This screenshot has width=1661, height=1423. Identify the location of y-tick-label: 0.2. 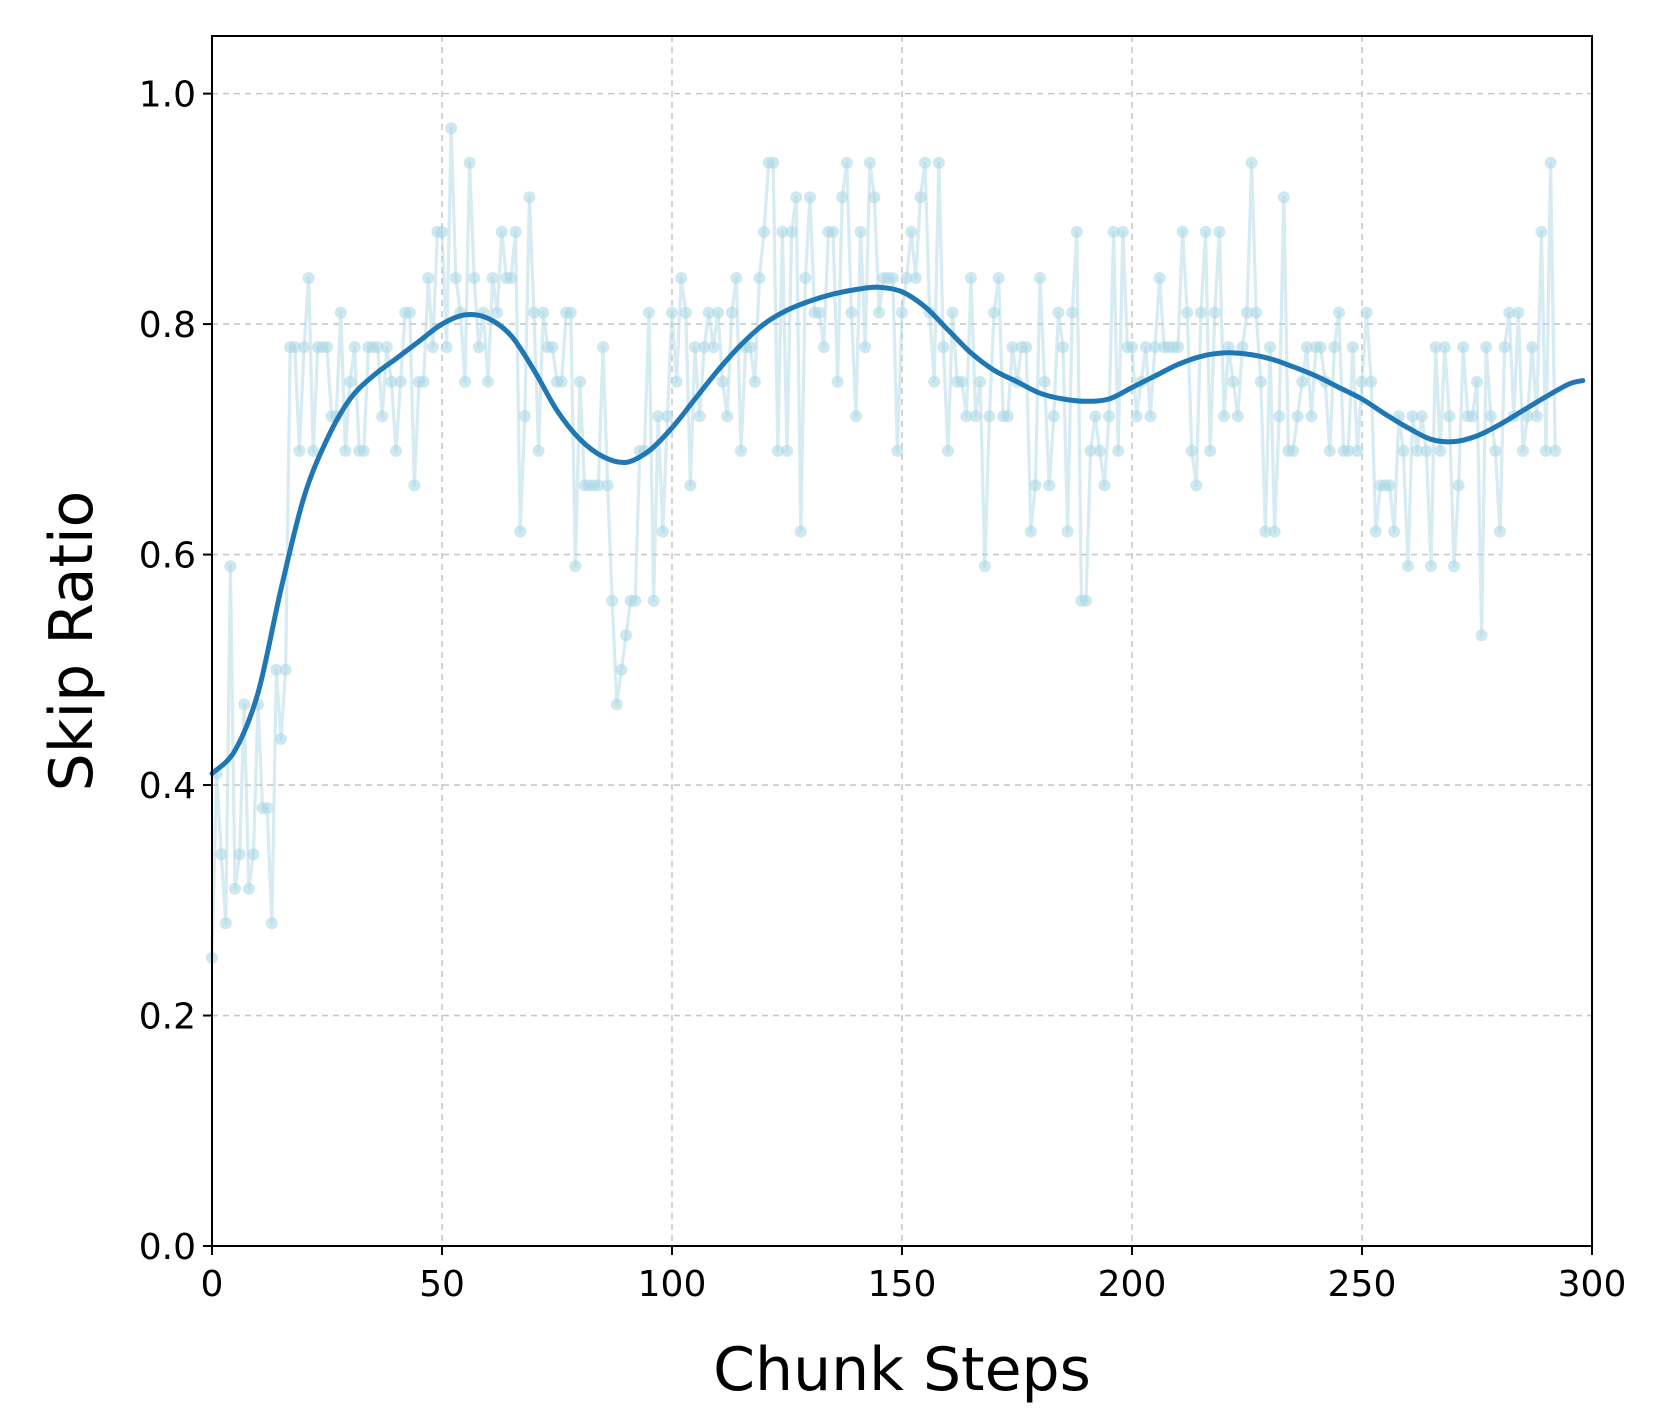
(167, 1017).